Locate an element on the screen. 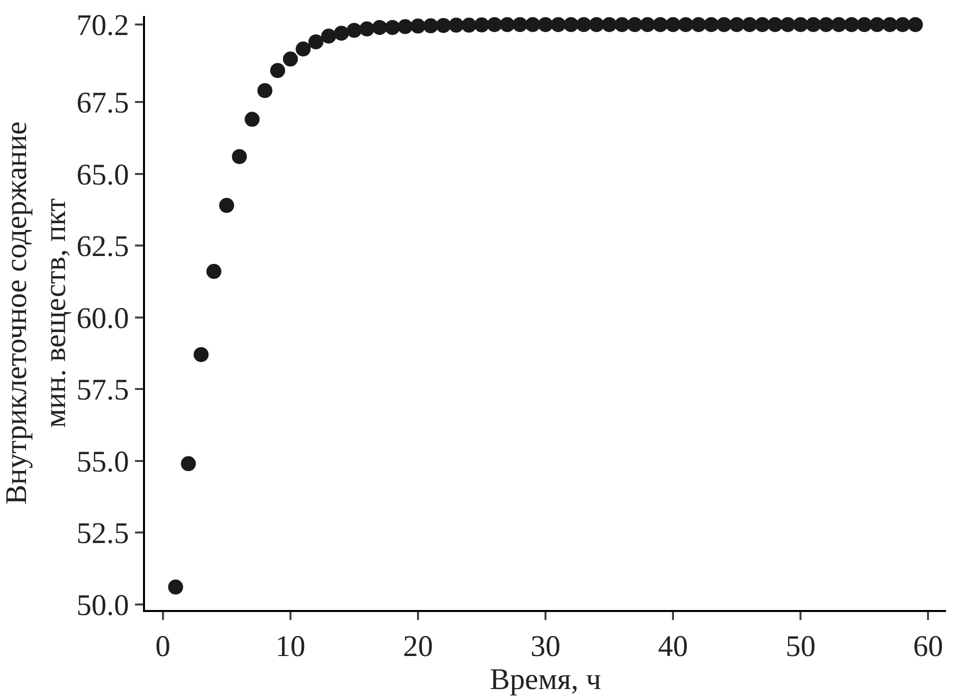  x-tick-label: 10 is located at coordinates (290, 646).